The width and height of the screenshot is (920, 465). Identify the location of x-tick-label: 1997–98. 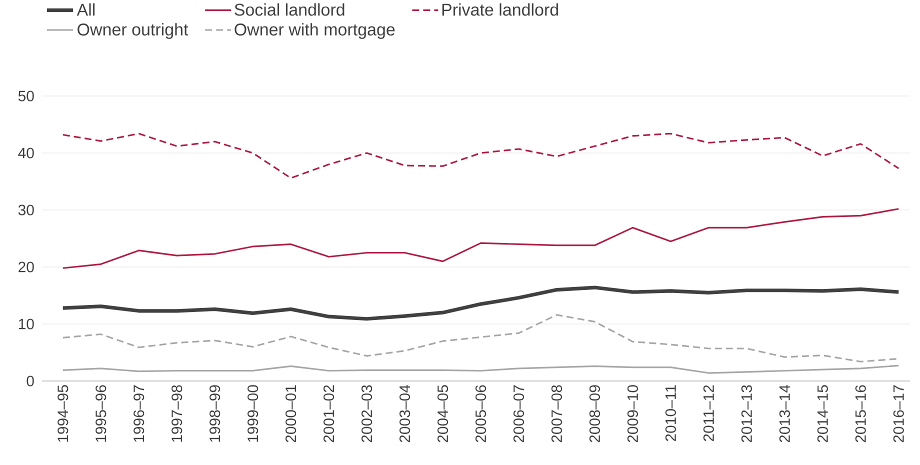
(177, 413).